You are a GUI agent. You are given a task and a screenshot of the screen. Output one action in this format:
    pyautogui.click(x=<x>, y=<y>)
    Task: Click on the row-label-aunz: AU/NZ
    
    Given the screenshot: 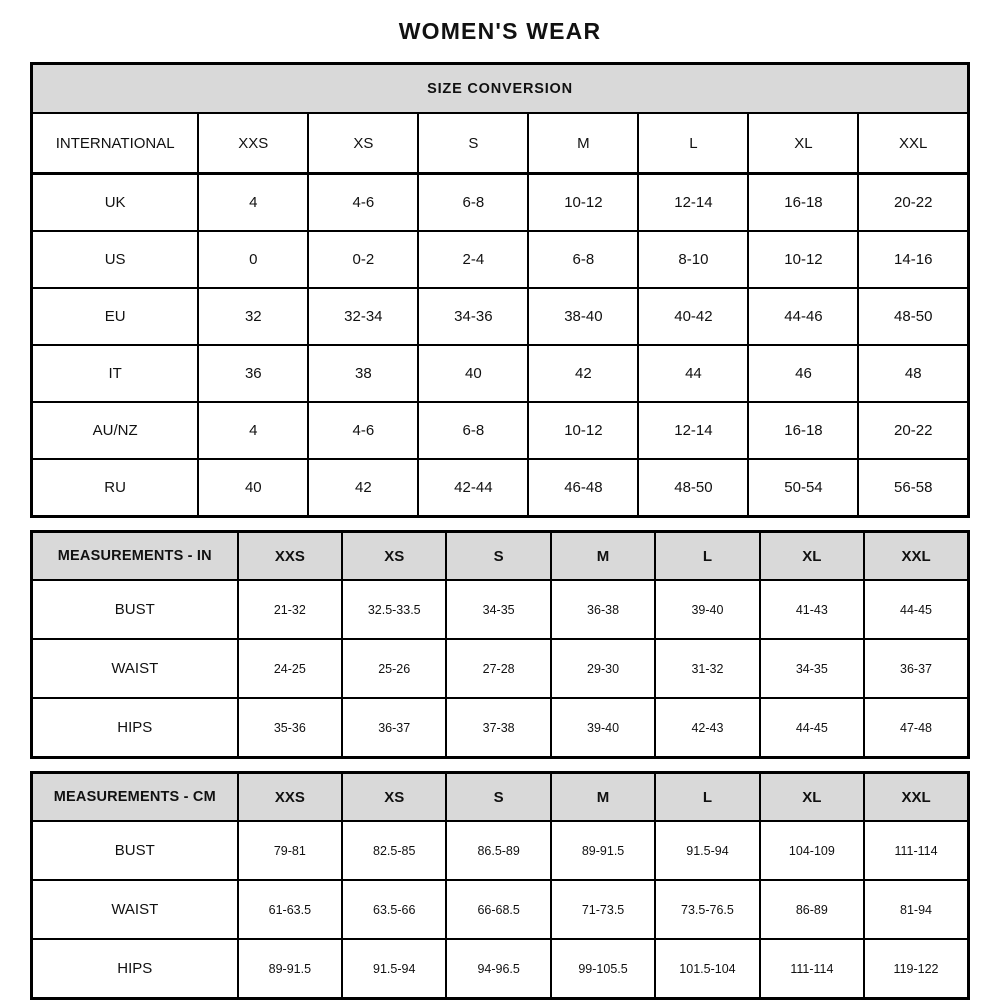 What is the action you would take?
    pyautogui.click(x=115, y=430)
    